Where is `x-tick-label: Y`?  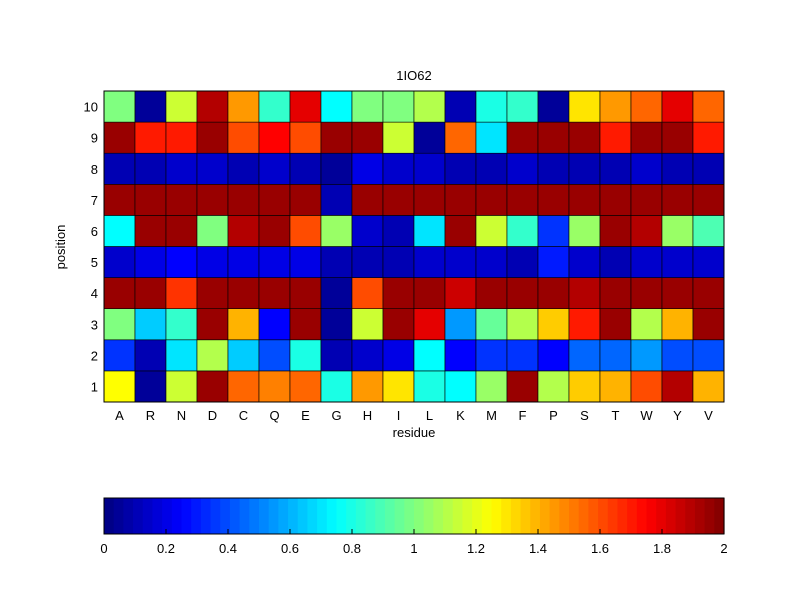 x-tick-label: Y is located at coordinates (677, 415).